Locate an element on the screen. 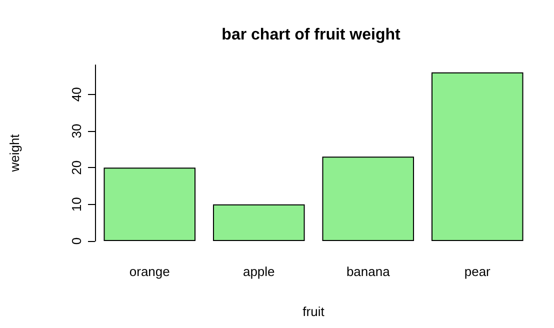  chart-title: bar chart of fruit weight is located at coordinates (312, 35).